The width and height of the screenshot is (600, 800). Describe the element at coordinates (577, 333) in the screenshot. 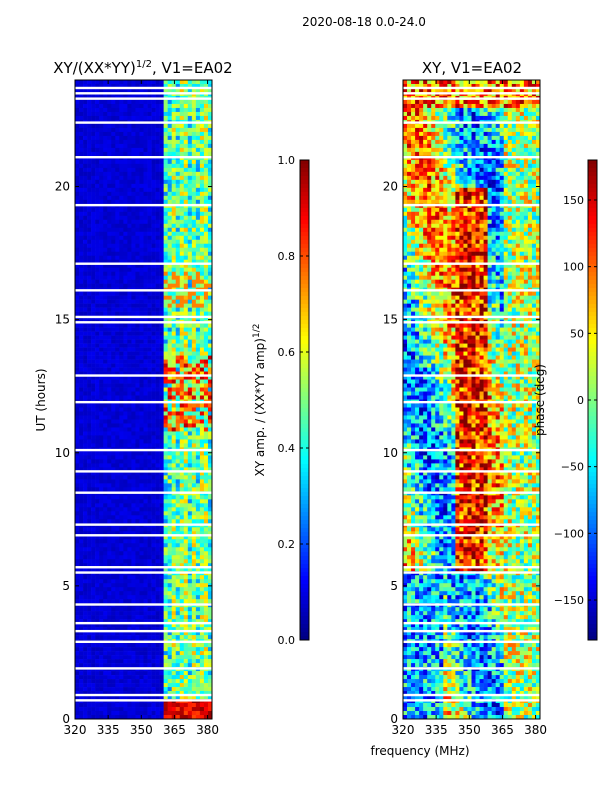

I see `colorbar-tick-label: 50` at that location.